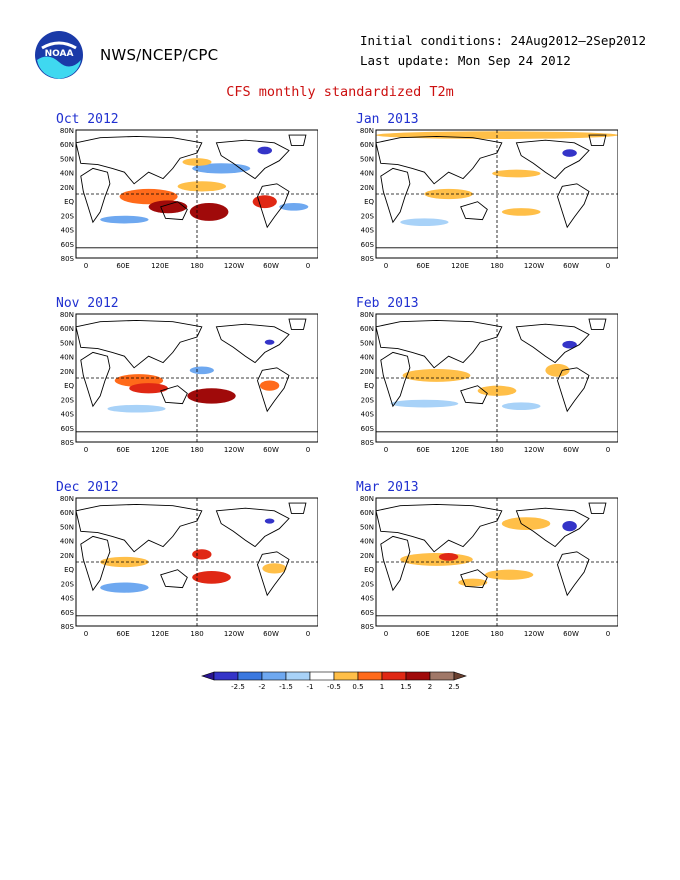  What do you see at coordinates (460, 676) in the screenshot?
I see `colorbar-arrow-right` at bounding box center [460, 676].